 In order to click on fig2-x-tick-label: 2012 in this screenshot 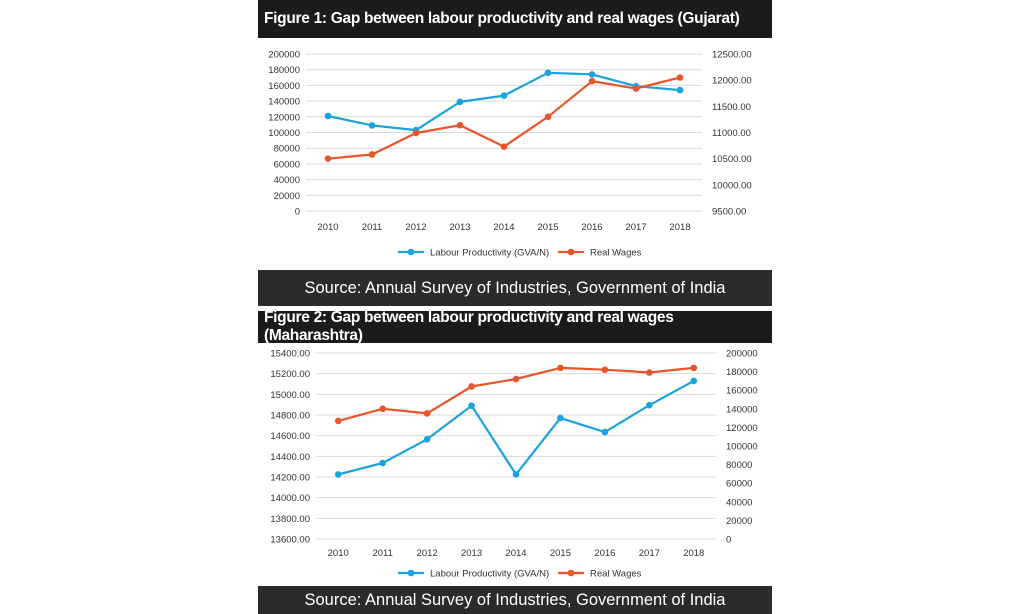, I will do `click(427, 553)`.